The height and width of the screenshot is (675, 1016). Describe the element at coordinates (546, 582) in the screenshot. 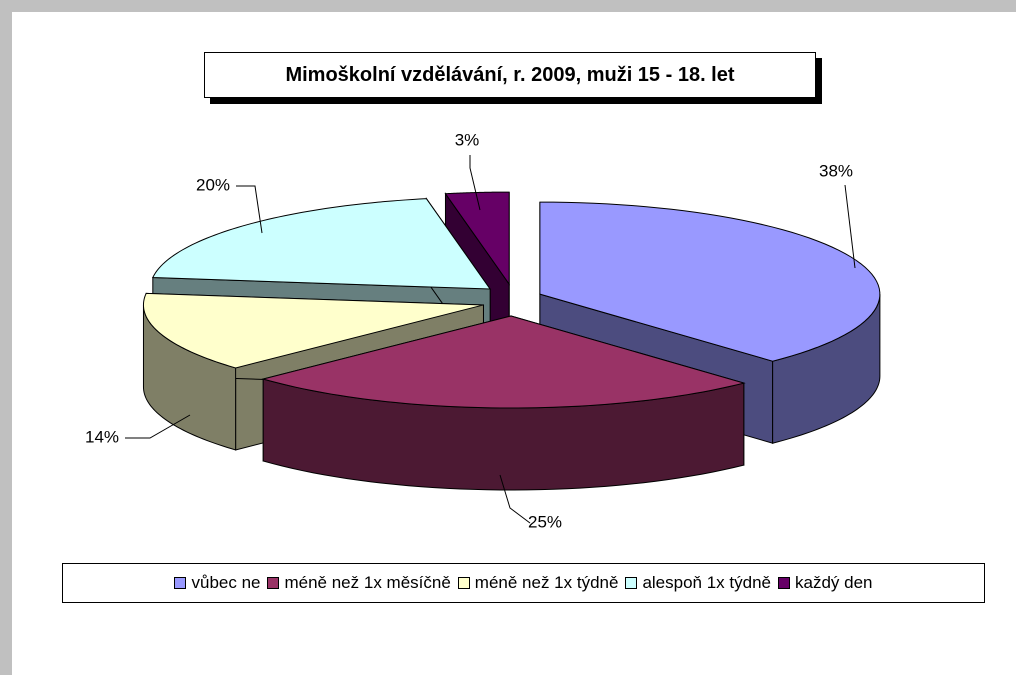

I see `legend-label: méně než 1x týdně` at that location.